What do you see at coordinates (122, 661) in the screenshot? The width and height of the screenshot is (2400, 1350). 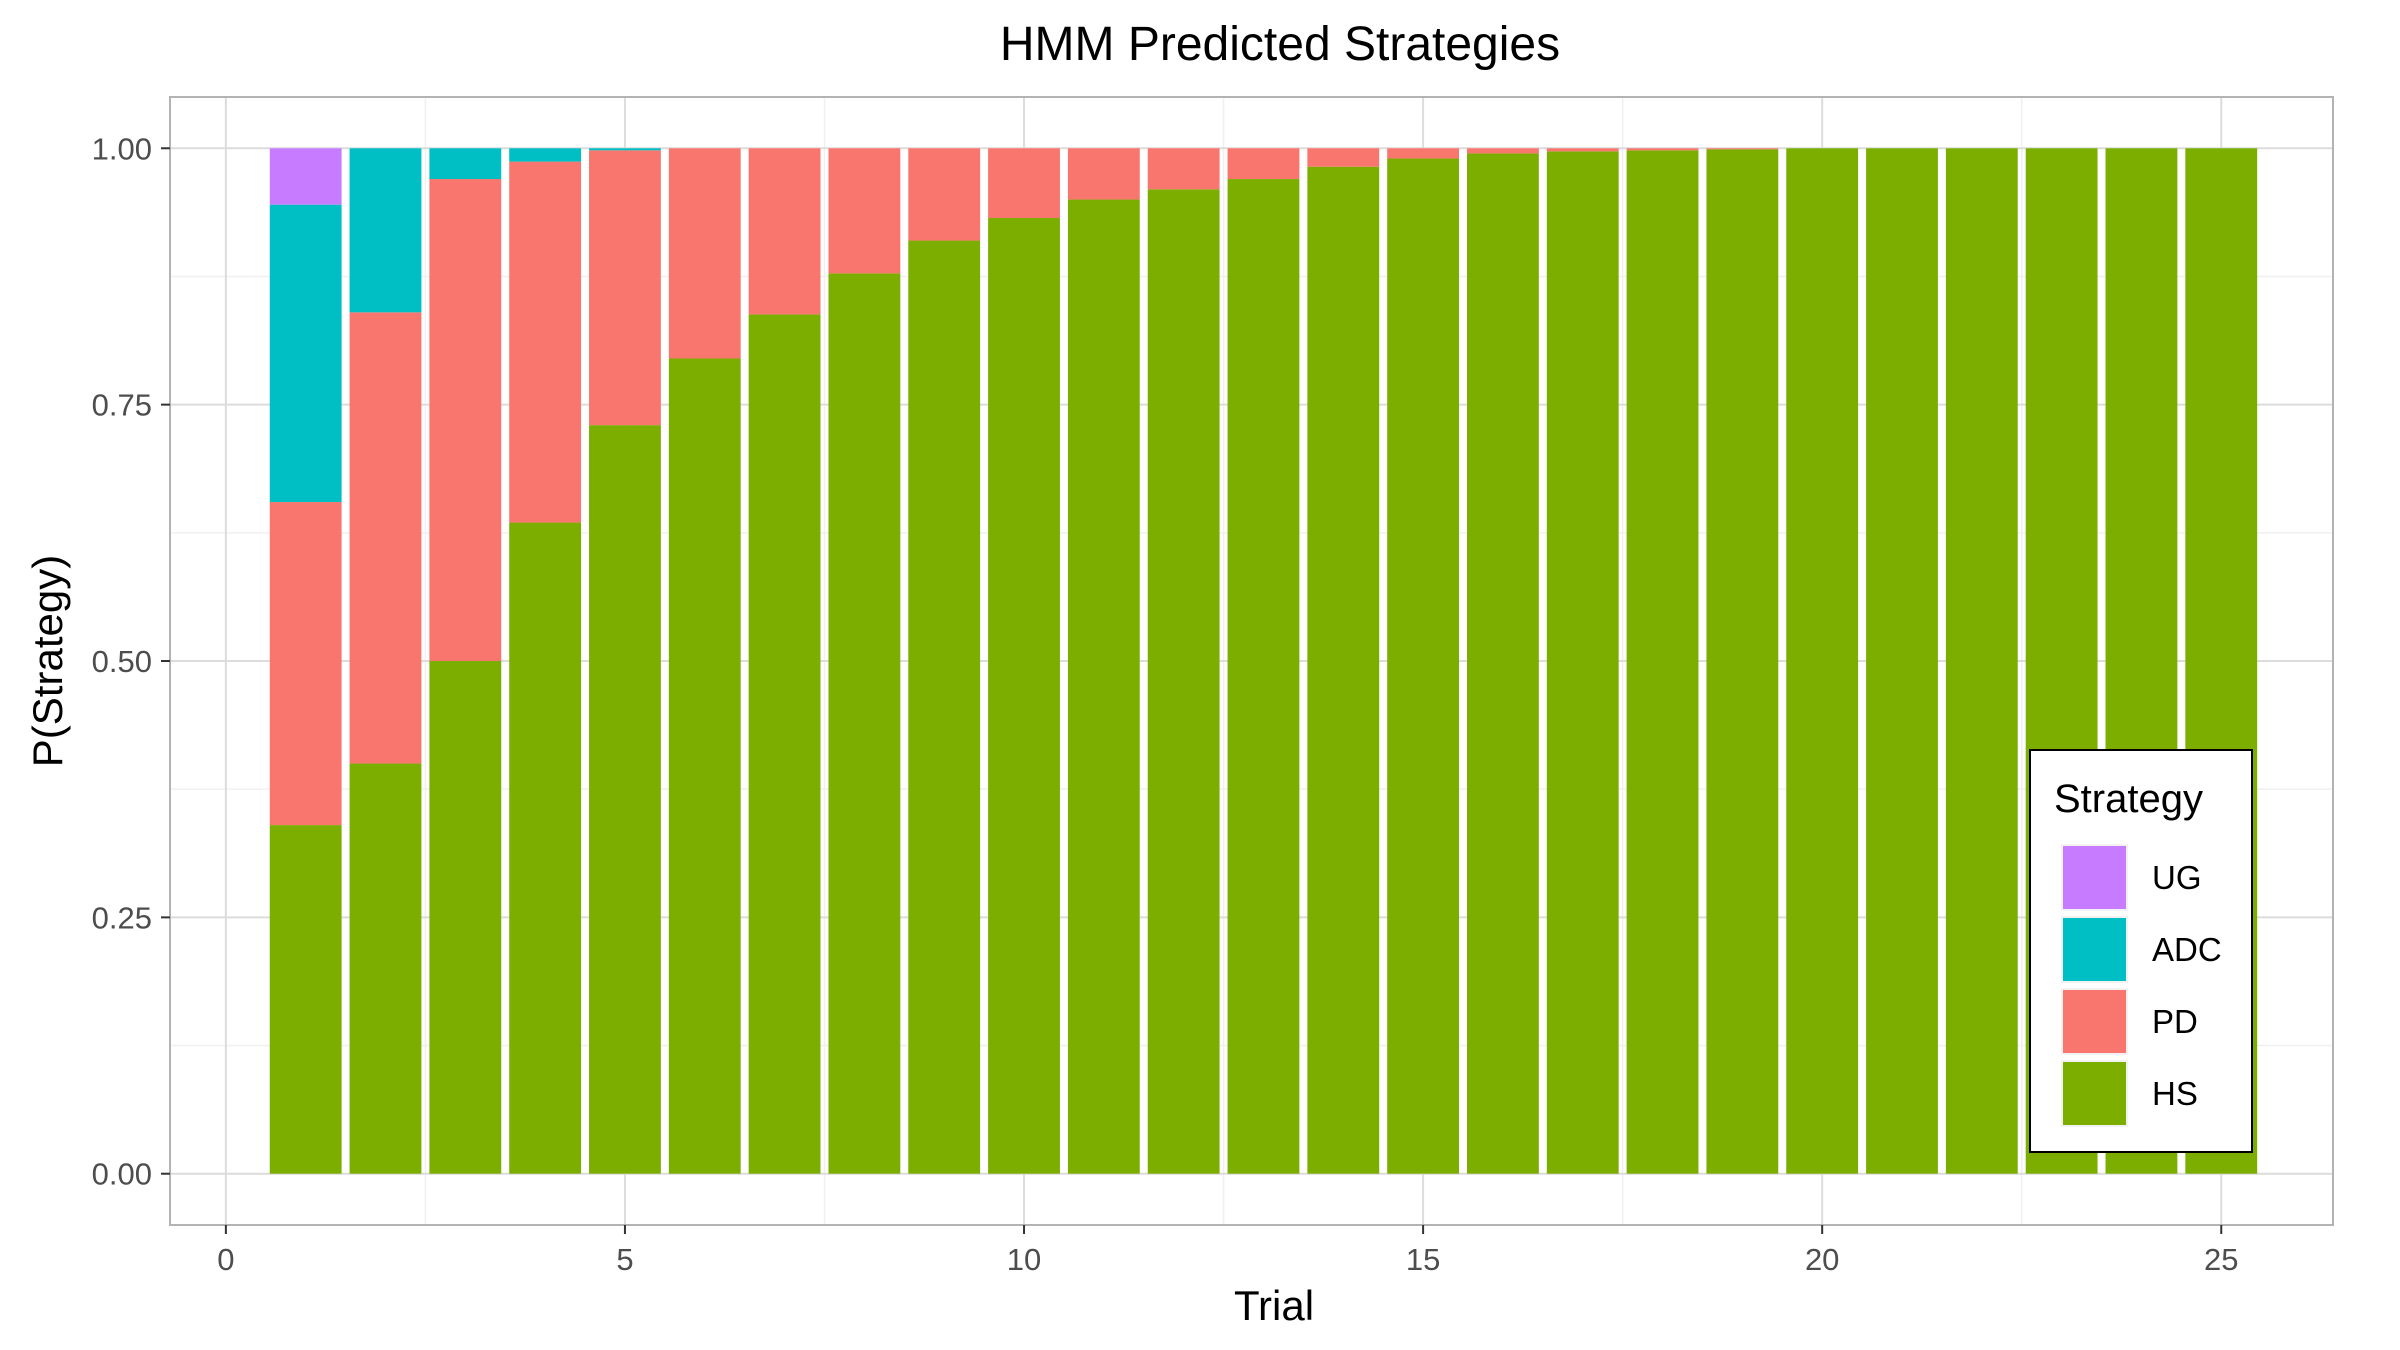 I see `y-tick-label: 0.50` at bounding box center [122, 661].